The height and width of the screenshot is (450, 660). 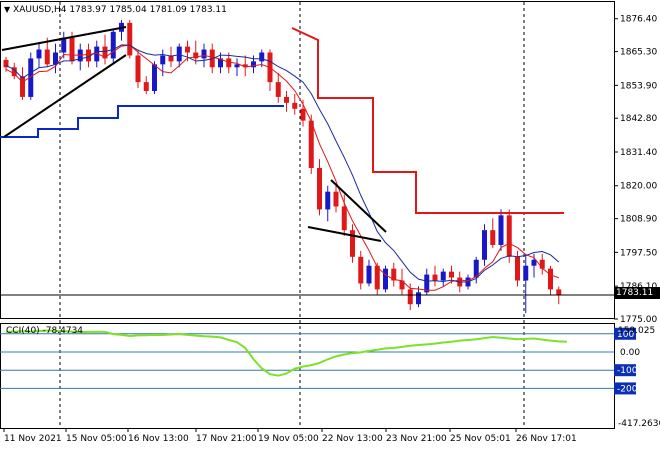 What do you see at coordinates (226, 439) in the screenshot?
I see `time-scale-label: 17 Nov 21:00` at bounding box center [226, 439].